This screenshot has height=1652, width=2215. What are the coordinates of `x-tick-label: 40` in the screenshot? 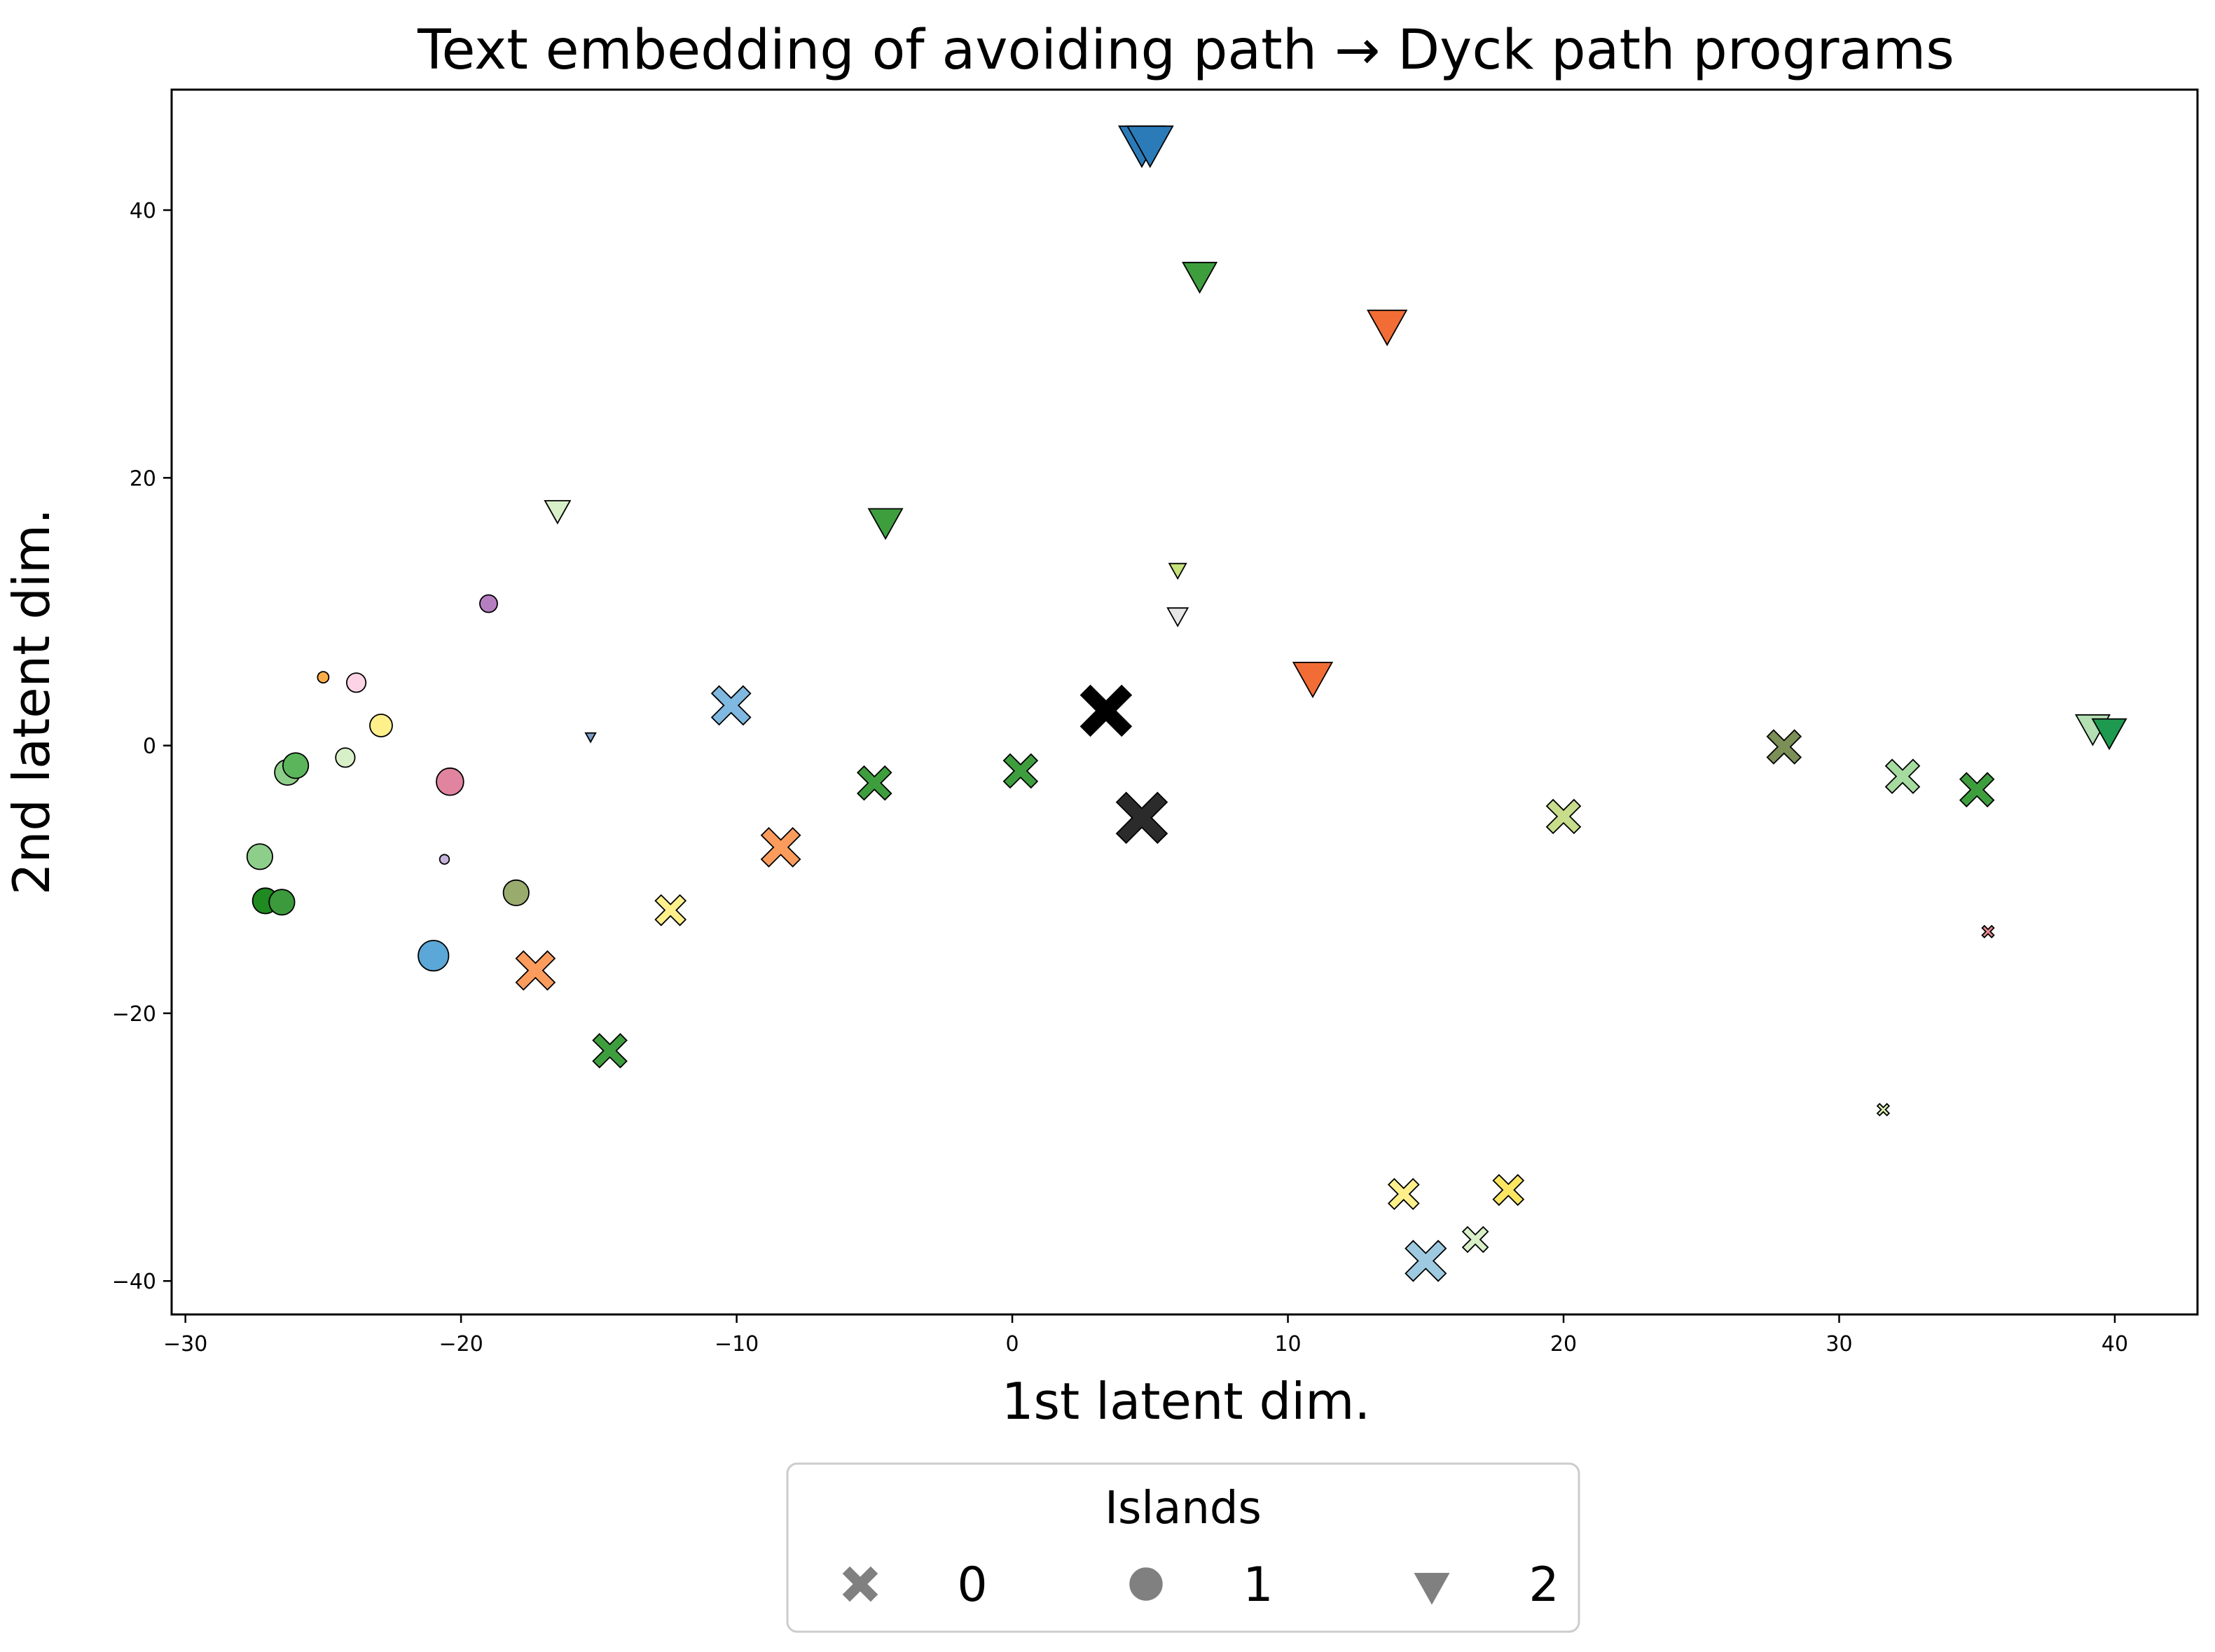 It's located at (2115, 1344).